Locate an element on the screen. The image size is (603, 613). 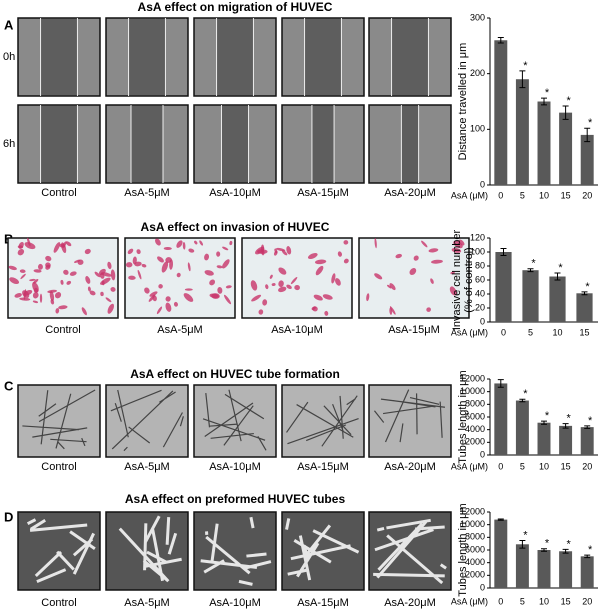
y-tick-label: 200 is located at coordinates (477, 73).